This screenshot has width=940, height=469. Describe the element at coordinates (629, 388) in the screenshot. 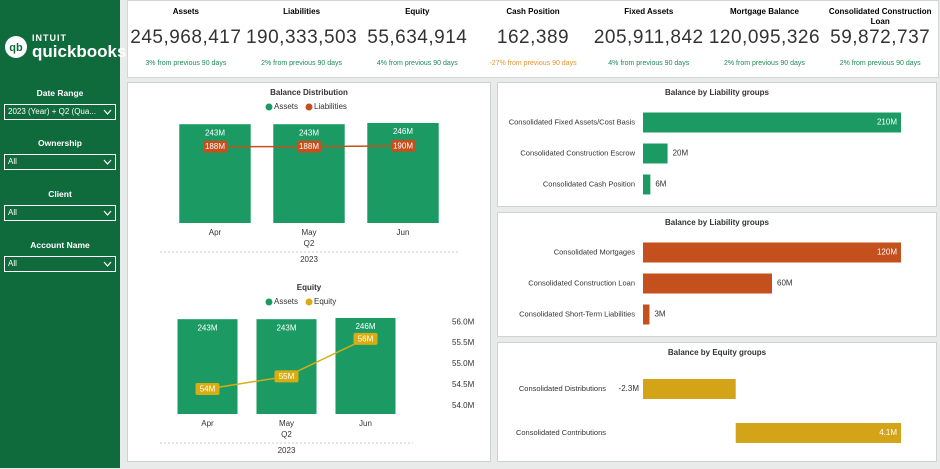

I see `bar-value-label: -2.3M` at that location.